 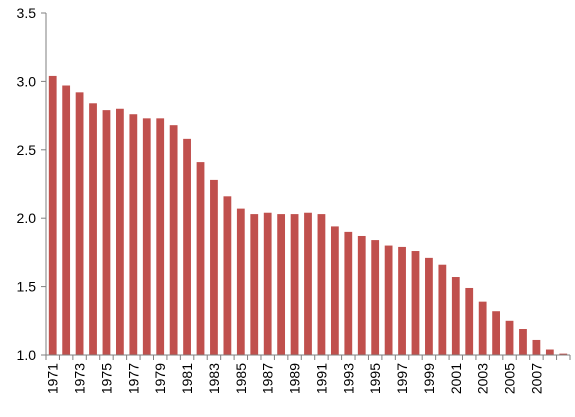 What do you see at coordinates (53, 378) in the screenshot?
I see `x-tick-label: 1971` at bounding box center [53, 378].